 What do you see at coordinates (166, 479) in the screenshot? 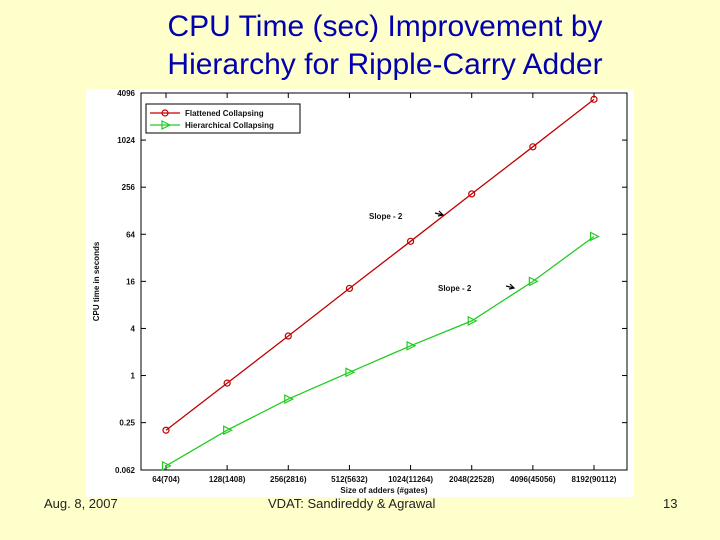
I see `x-tick-label: 64(704)` at bounding box center [166, 479].